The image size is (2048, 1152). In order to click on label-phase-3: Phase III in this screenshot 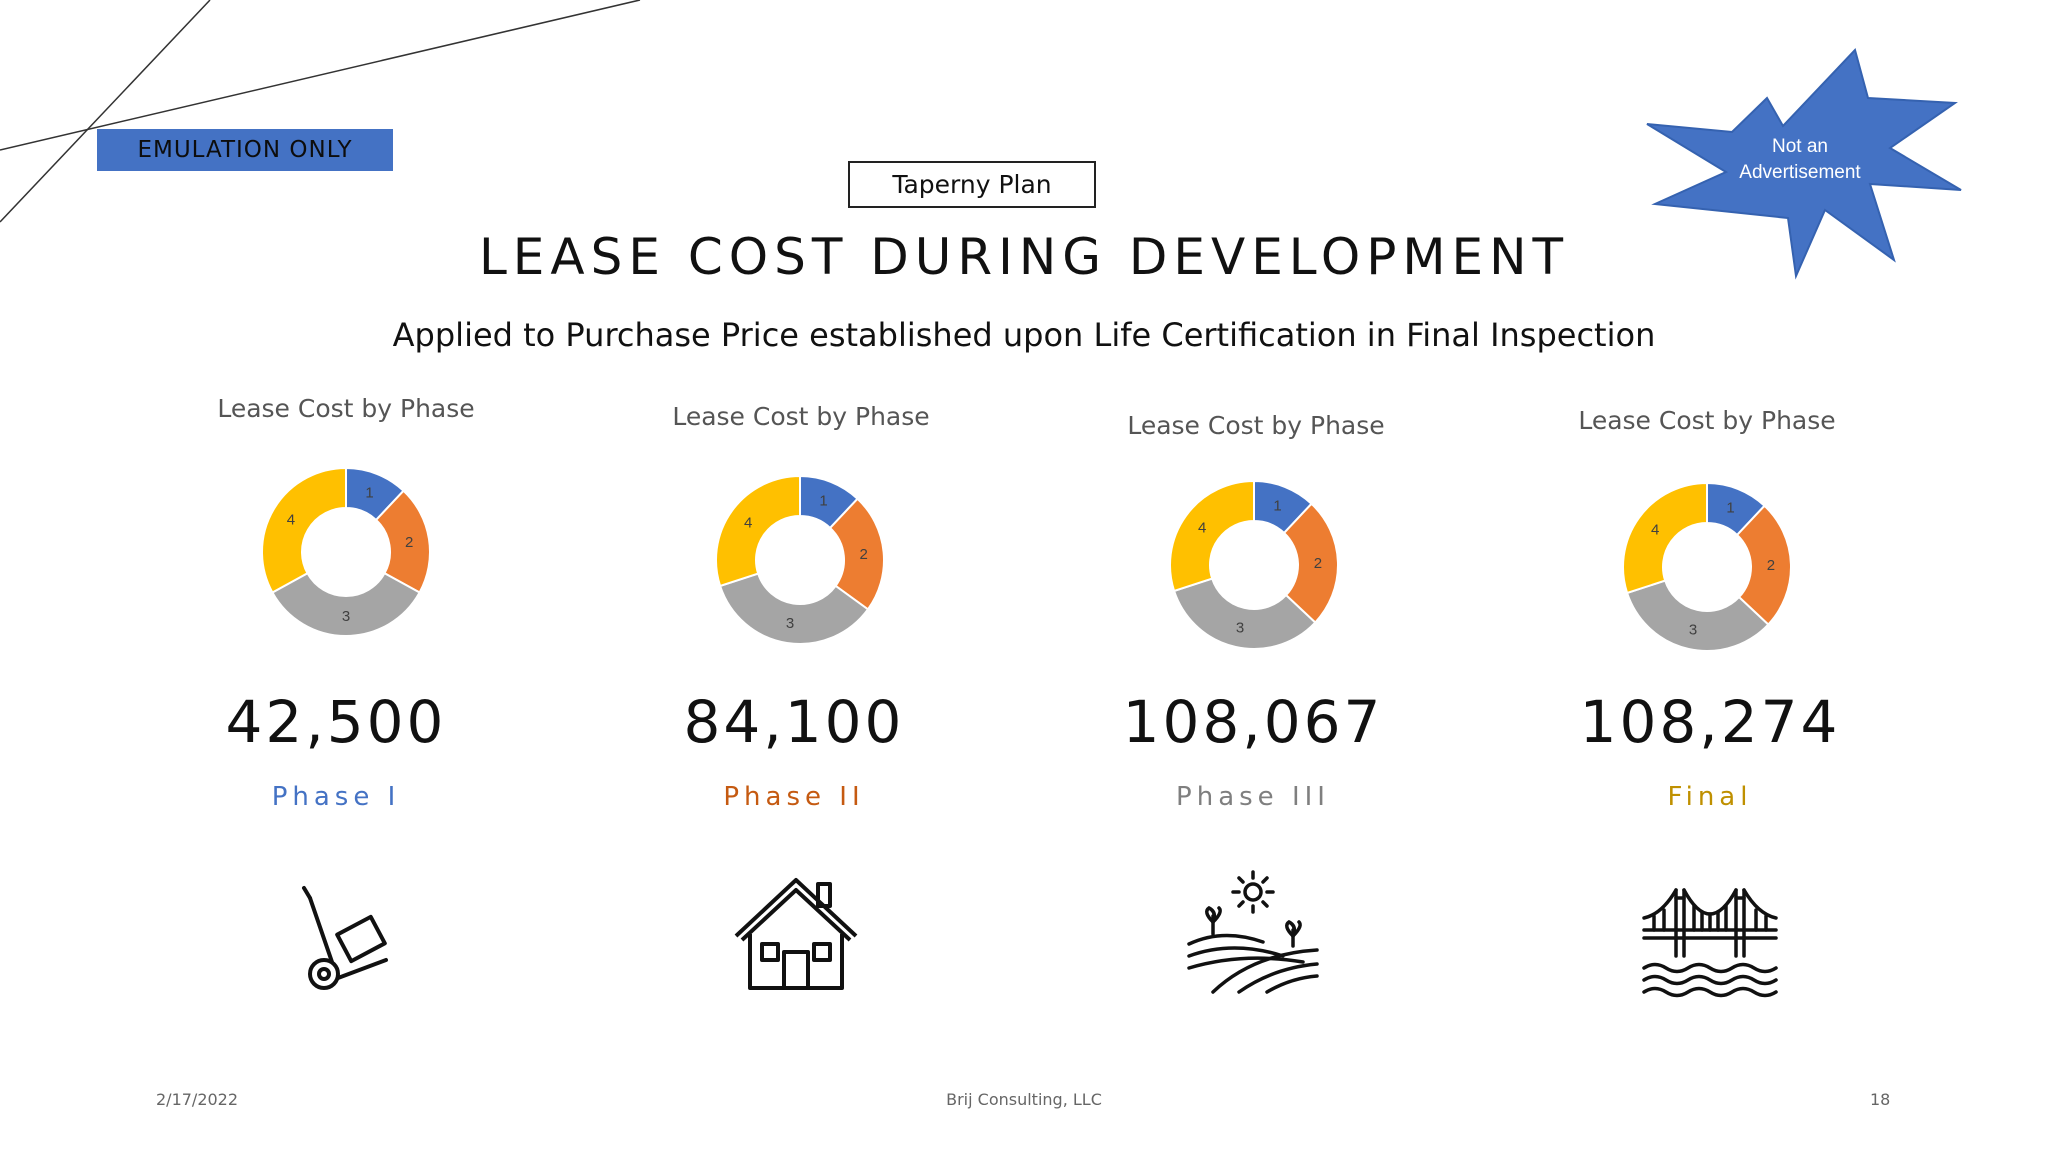, I will do `click(1253, 797)`.